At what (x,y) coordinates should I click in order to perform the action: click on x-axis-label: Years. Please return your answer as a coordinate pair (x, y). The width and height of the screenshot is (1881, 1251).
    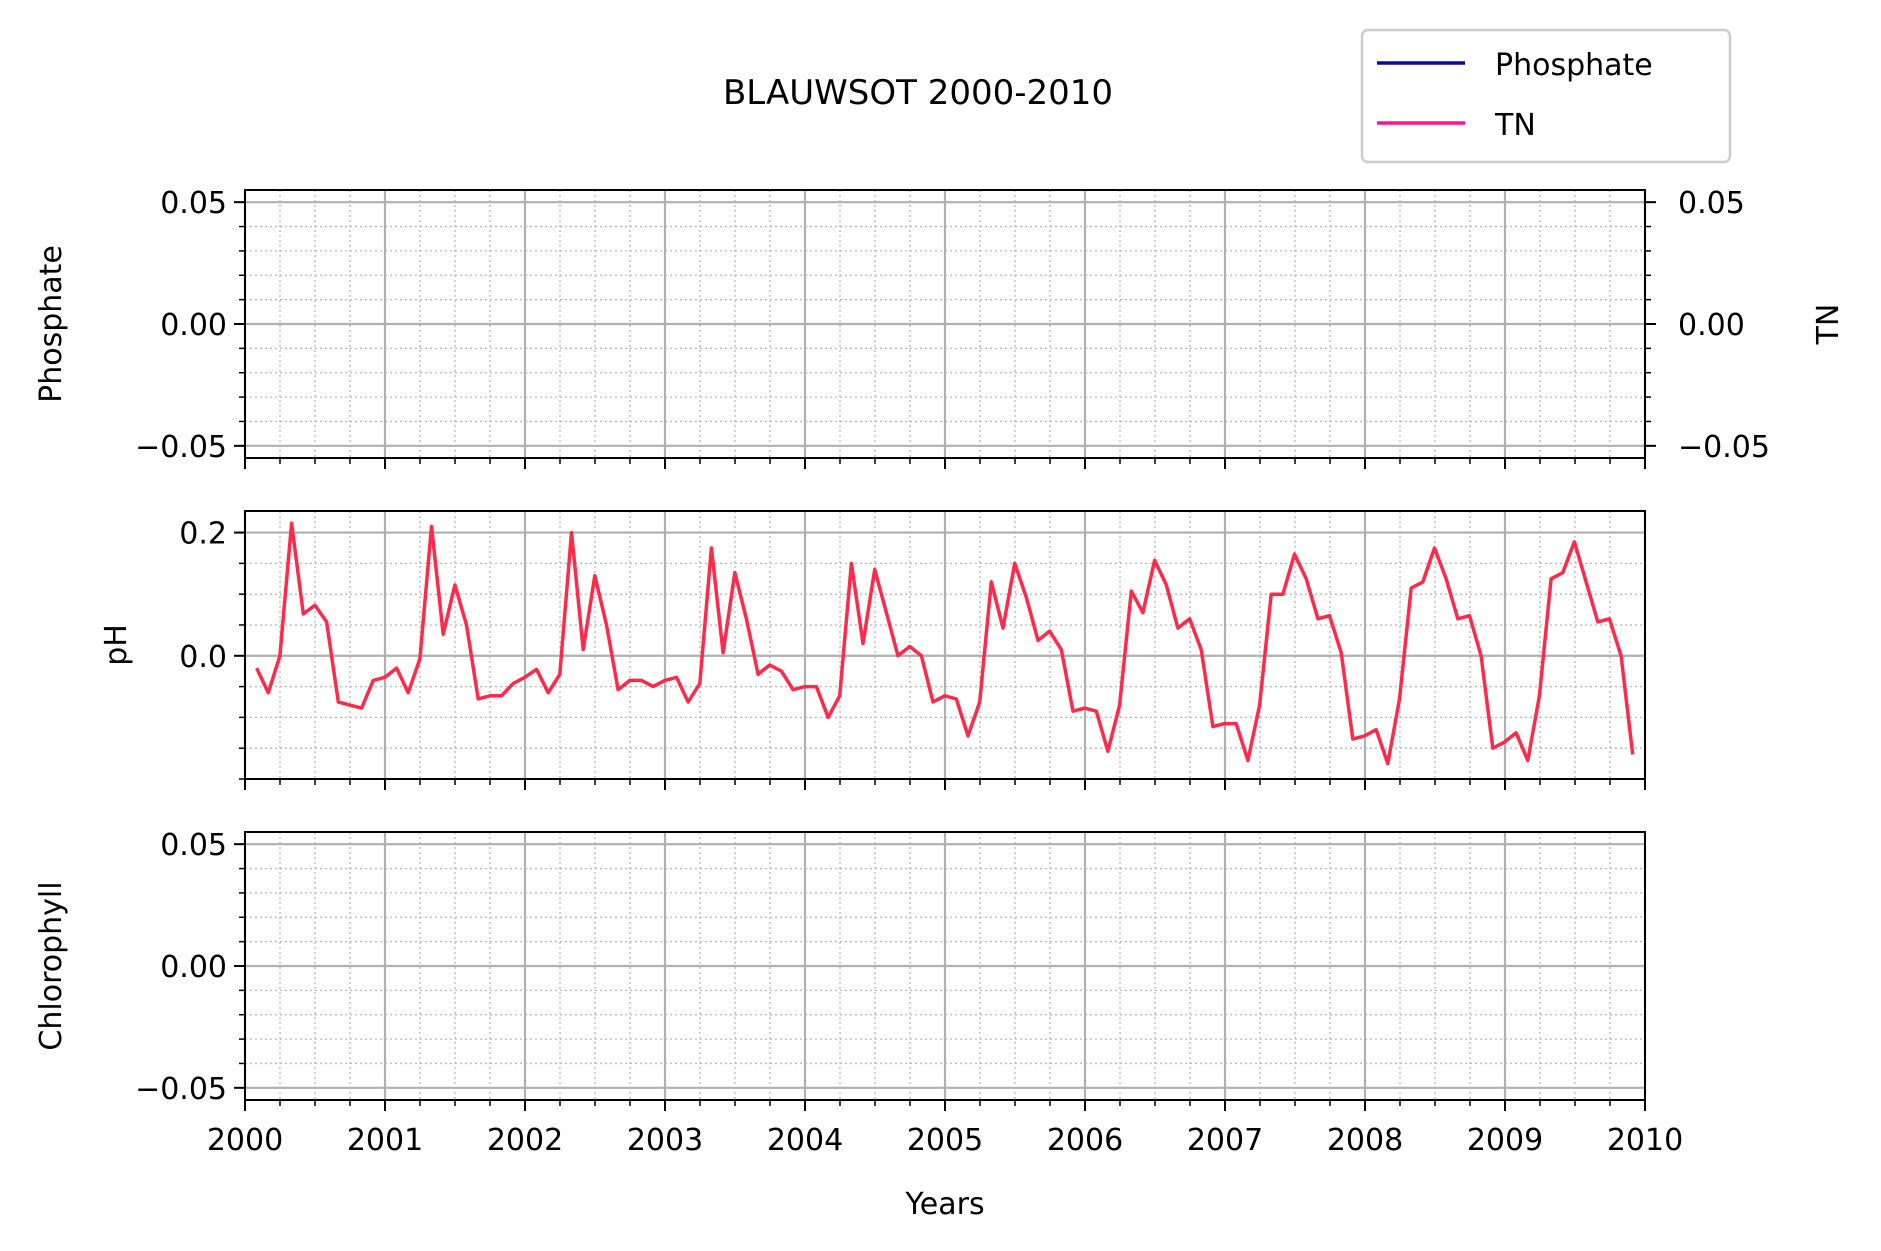
    Looking at the image, I should click on (944, 1204).